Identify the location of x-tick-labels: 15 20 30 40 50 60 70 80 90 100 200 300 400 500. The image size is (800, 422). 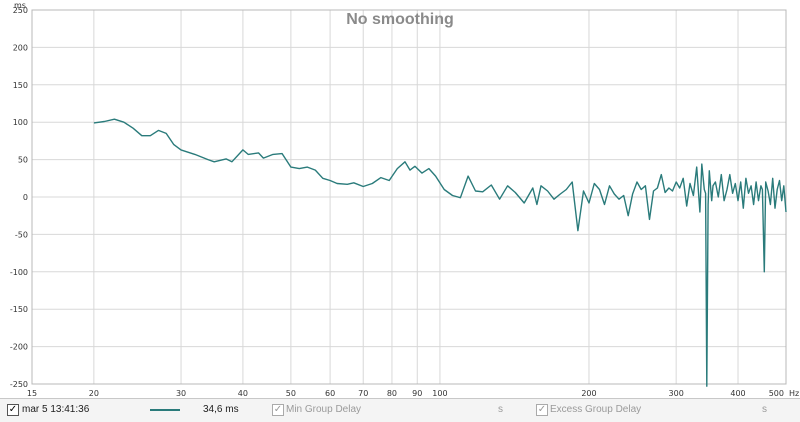
(405, 393).